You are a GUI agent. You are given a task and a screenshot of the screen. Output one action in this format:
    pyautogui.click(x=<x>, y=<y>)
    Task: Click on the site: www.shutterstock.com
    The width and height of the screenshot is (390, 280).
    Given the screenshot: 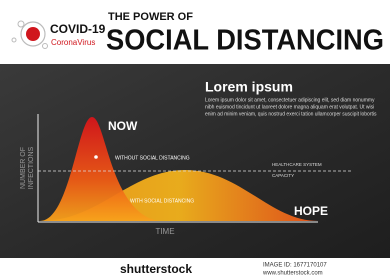 What is the action you would take?
    pyautogui.click(x=292, y=274)
    